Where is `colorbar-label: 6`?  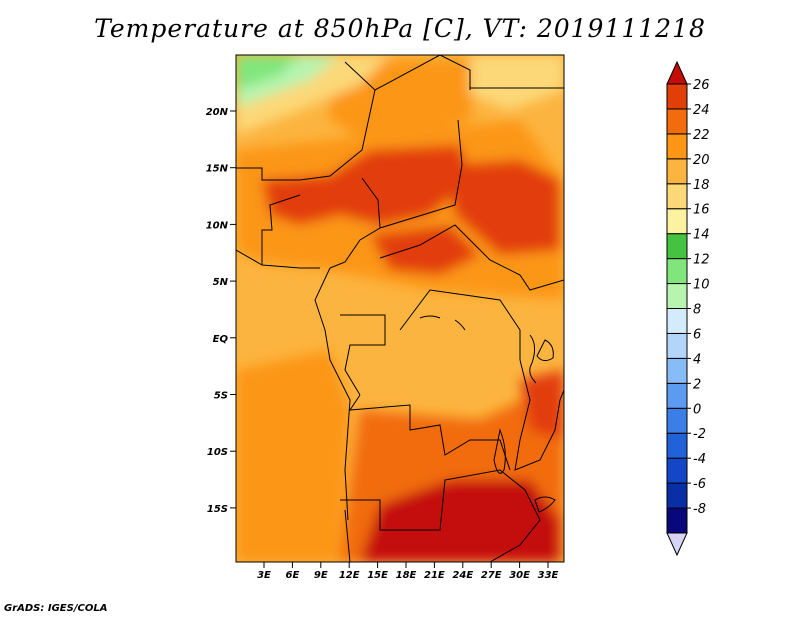
colorbar-label: 6 is located at coordinates (697, 334).